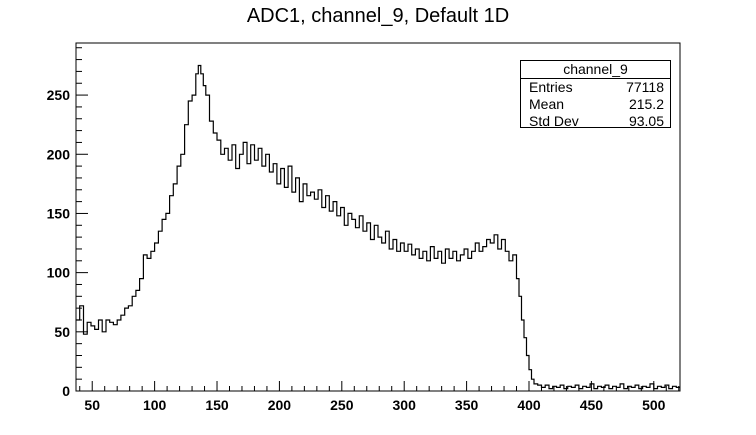  I want to click on stats-value-std-dev: 93.05, so click(646, 121).